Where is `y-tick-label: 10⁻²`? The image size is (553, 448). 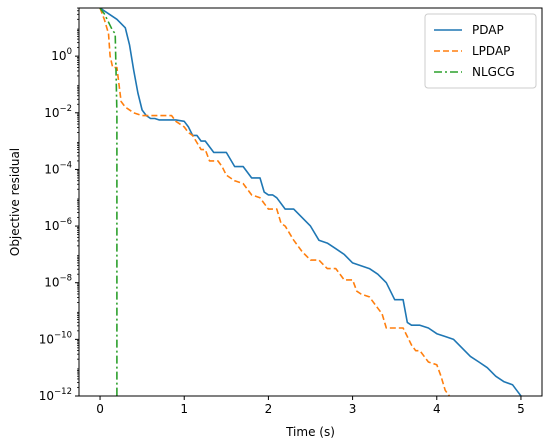 y-tick-label: 10⁻² is located at coordinates (58, 112).